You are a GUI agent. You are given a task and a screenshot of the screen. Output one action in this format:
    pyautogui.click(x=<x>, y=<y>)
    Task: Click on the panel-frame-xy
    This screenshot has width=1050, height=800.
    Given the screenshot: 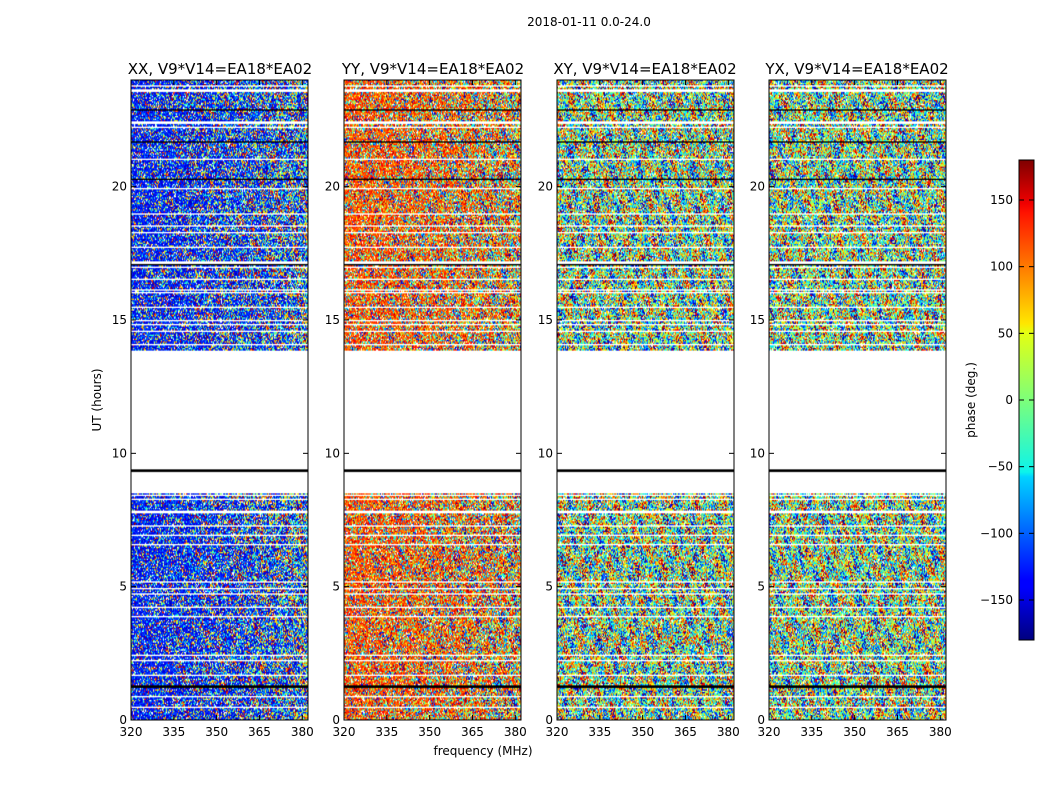 What is the action you would take?
    pyautogui.click(x=645, y=400)
    